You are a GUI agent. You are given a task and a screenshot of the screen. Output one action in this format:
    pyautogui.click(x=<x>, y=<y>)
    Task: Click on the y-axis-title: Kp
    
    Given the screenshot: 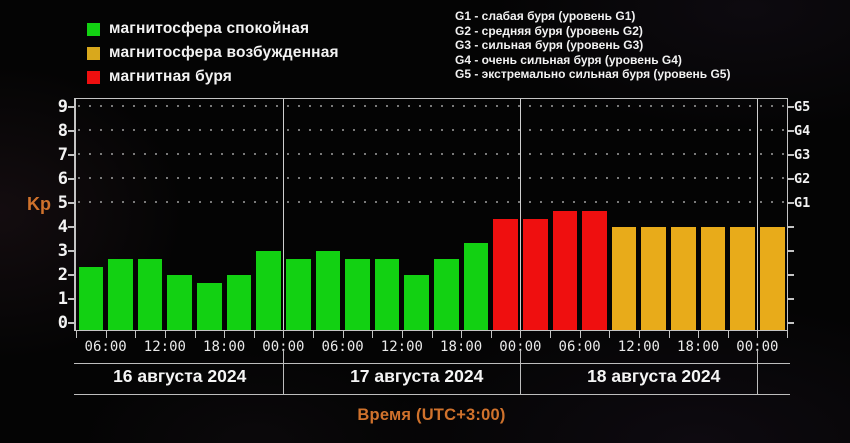 What is the action you would take?
    pyautogui.click(x=39, y=204)
    